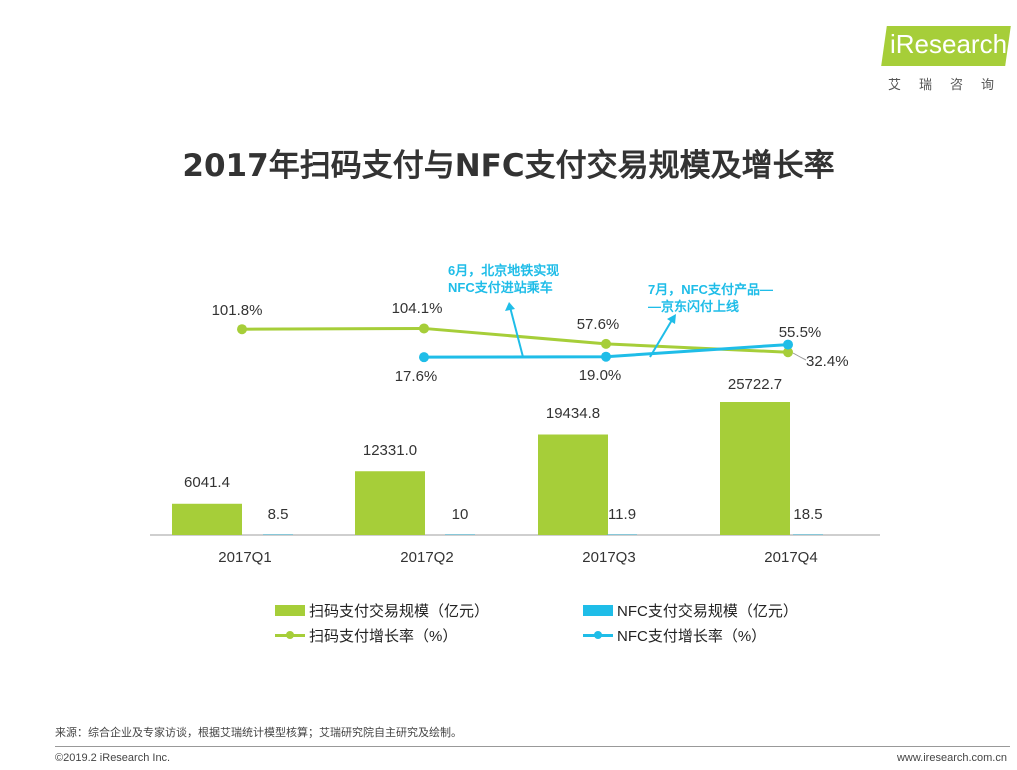  I want to click on scan-volume-label: 12331.0, so click(390, 450).